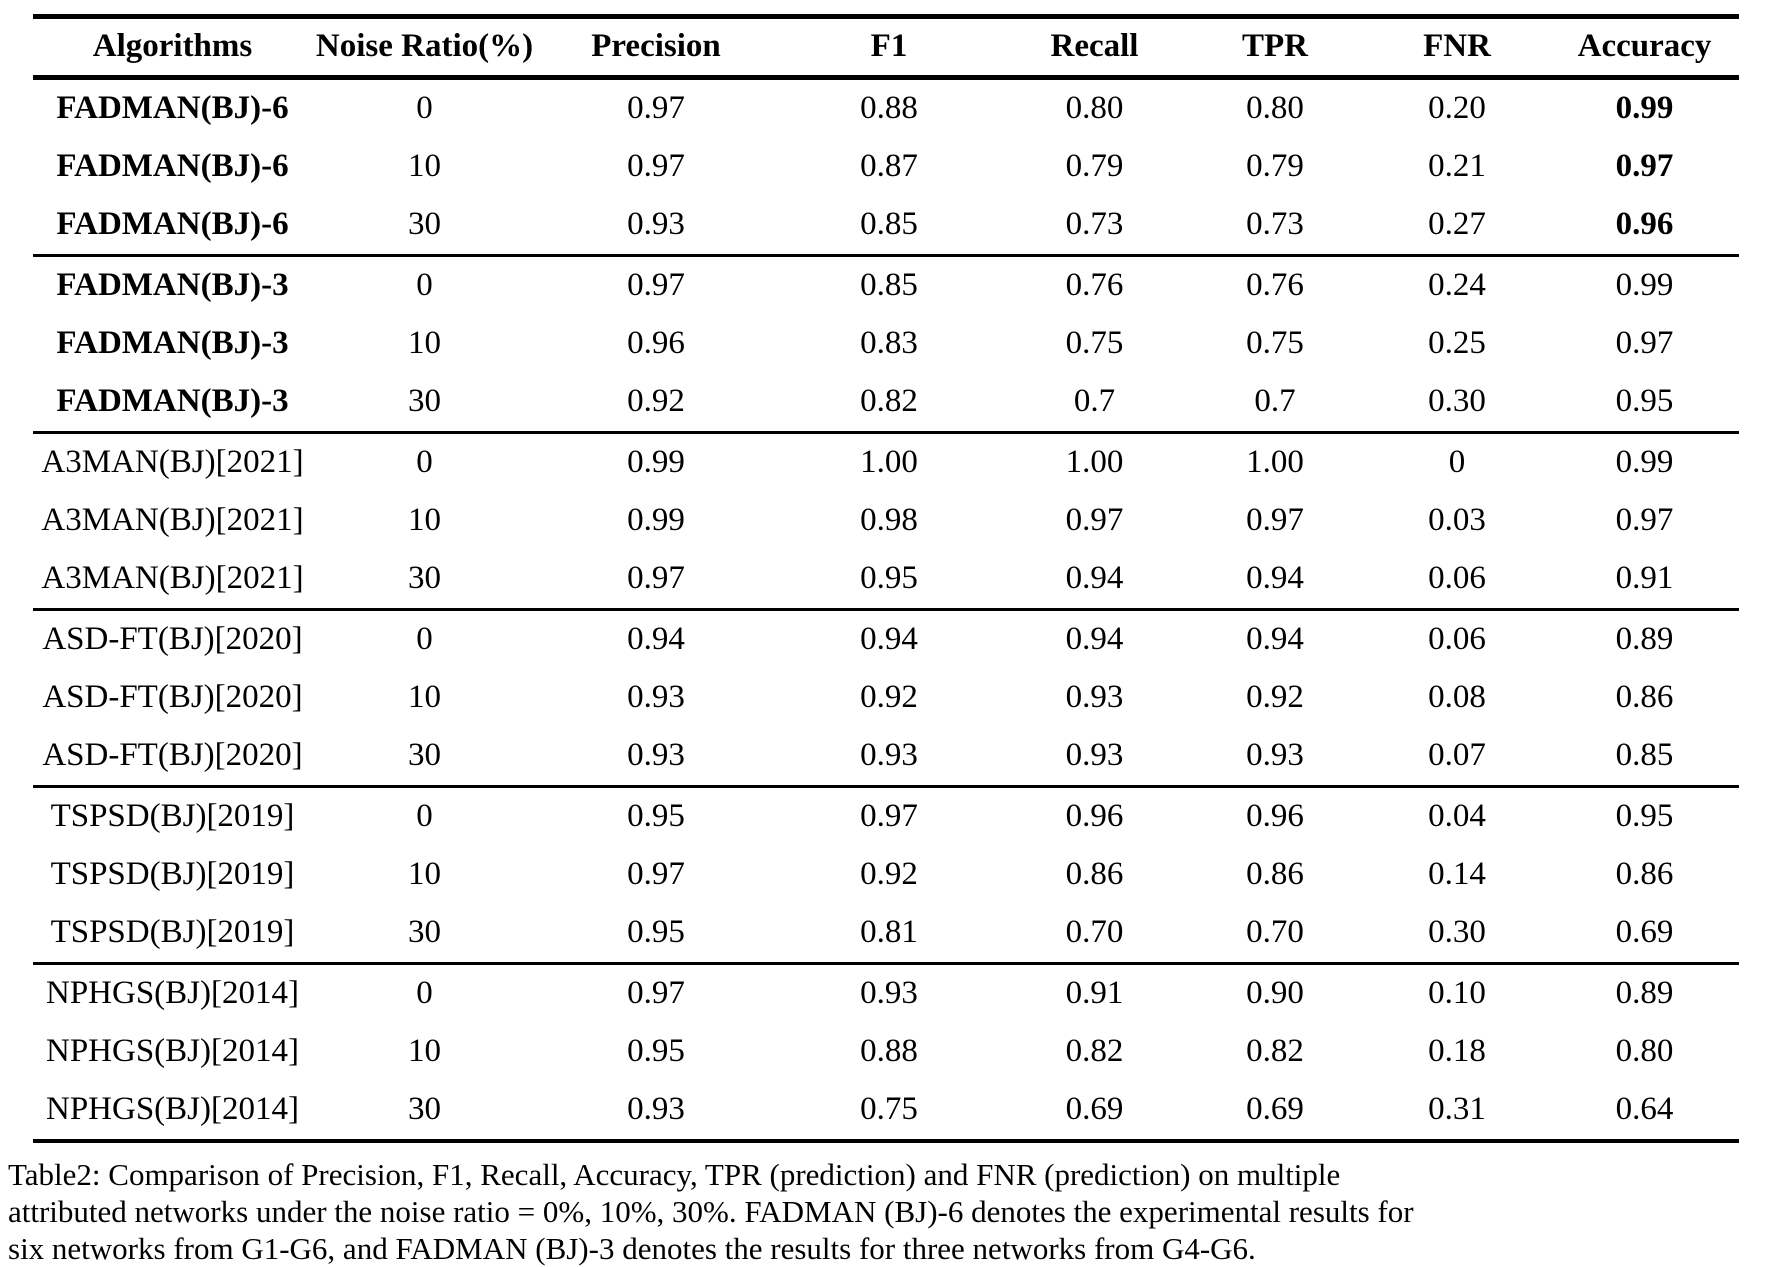  What do you see at coordinates (1457, 1109) in the screenshot?
I see `cell-fnr: 0.31` at bounding box center [1457, 1109].